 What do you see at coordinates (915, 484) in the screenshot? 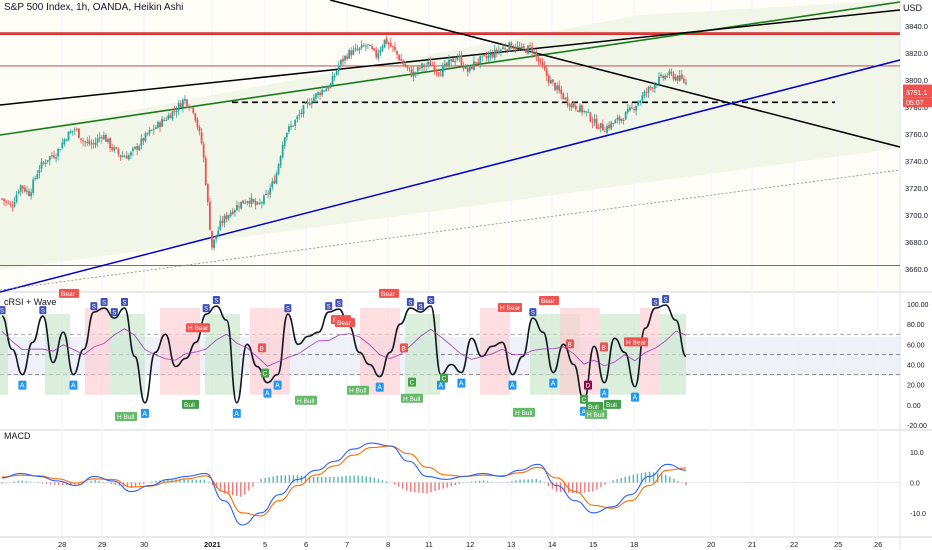
I see `macd-tick-label: 0.0` at bounding box center [915, 484].